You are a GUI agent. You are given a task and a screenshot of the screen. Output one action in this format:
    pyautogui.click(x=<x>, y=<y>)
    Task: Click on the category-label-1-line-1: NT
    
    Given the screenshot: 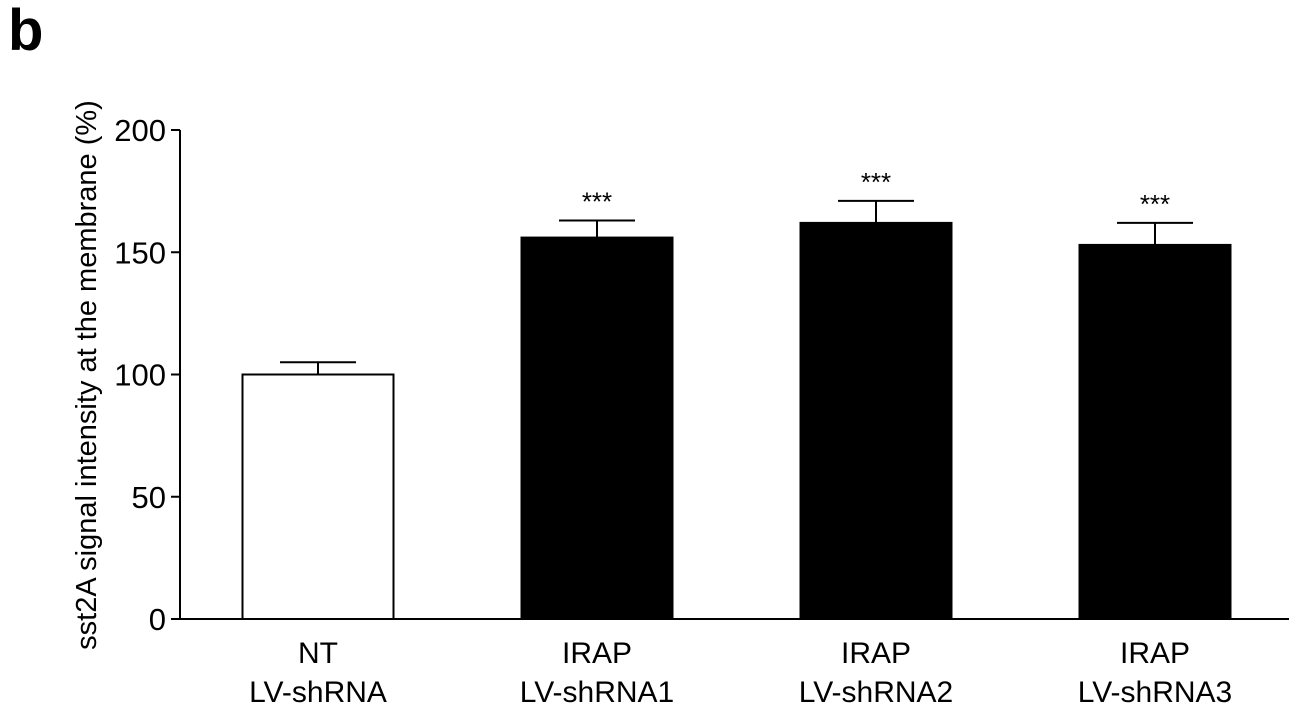 What is the action you would take?
    pyautogui.click(x=318, y=653)
    